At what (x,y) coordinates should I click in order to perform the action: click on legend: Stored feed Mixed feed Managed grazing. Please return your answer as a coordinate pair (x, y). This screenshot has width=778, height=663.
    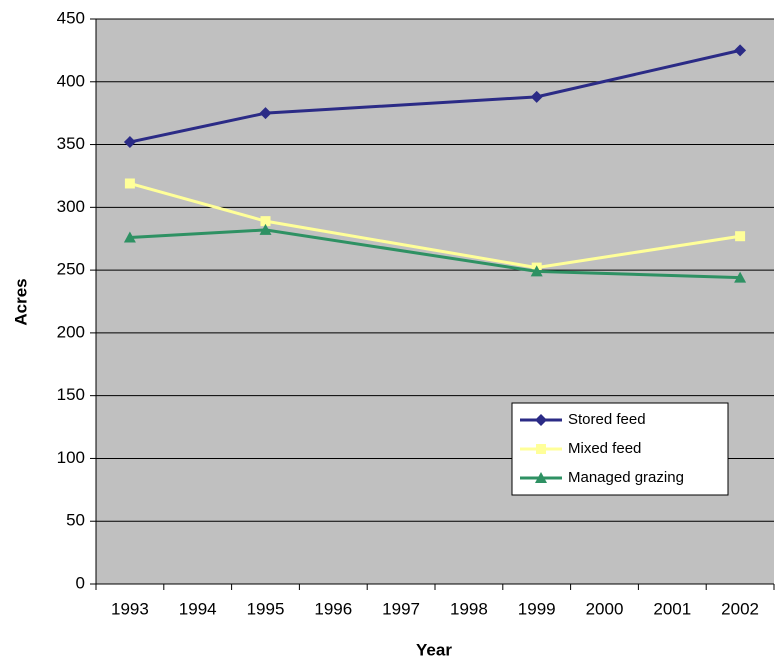
    Looking at the image, I should click on (620, 449).